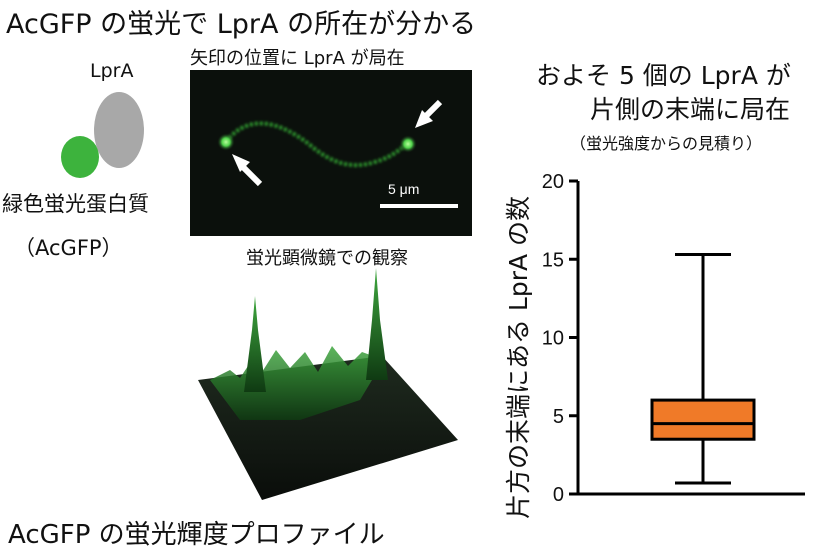 The image size is (832, 554). I want to click on profile-peak-right, so click(377, 324).